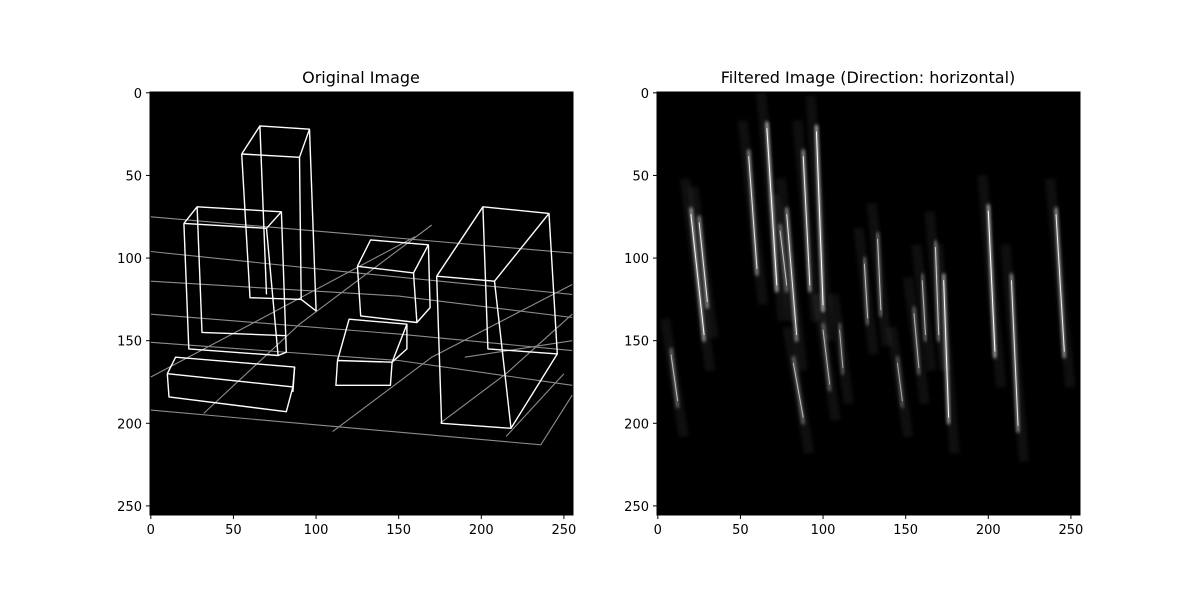 The height and width of the screenshot is (600, 1200). I want to click on panel-title: Filtered Image (Direction: horizontal), so click(868, 77).